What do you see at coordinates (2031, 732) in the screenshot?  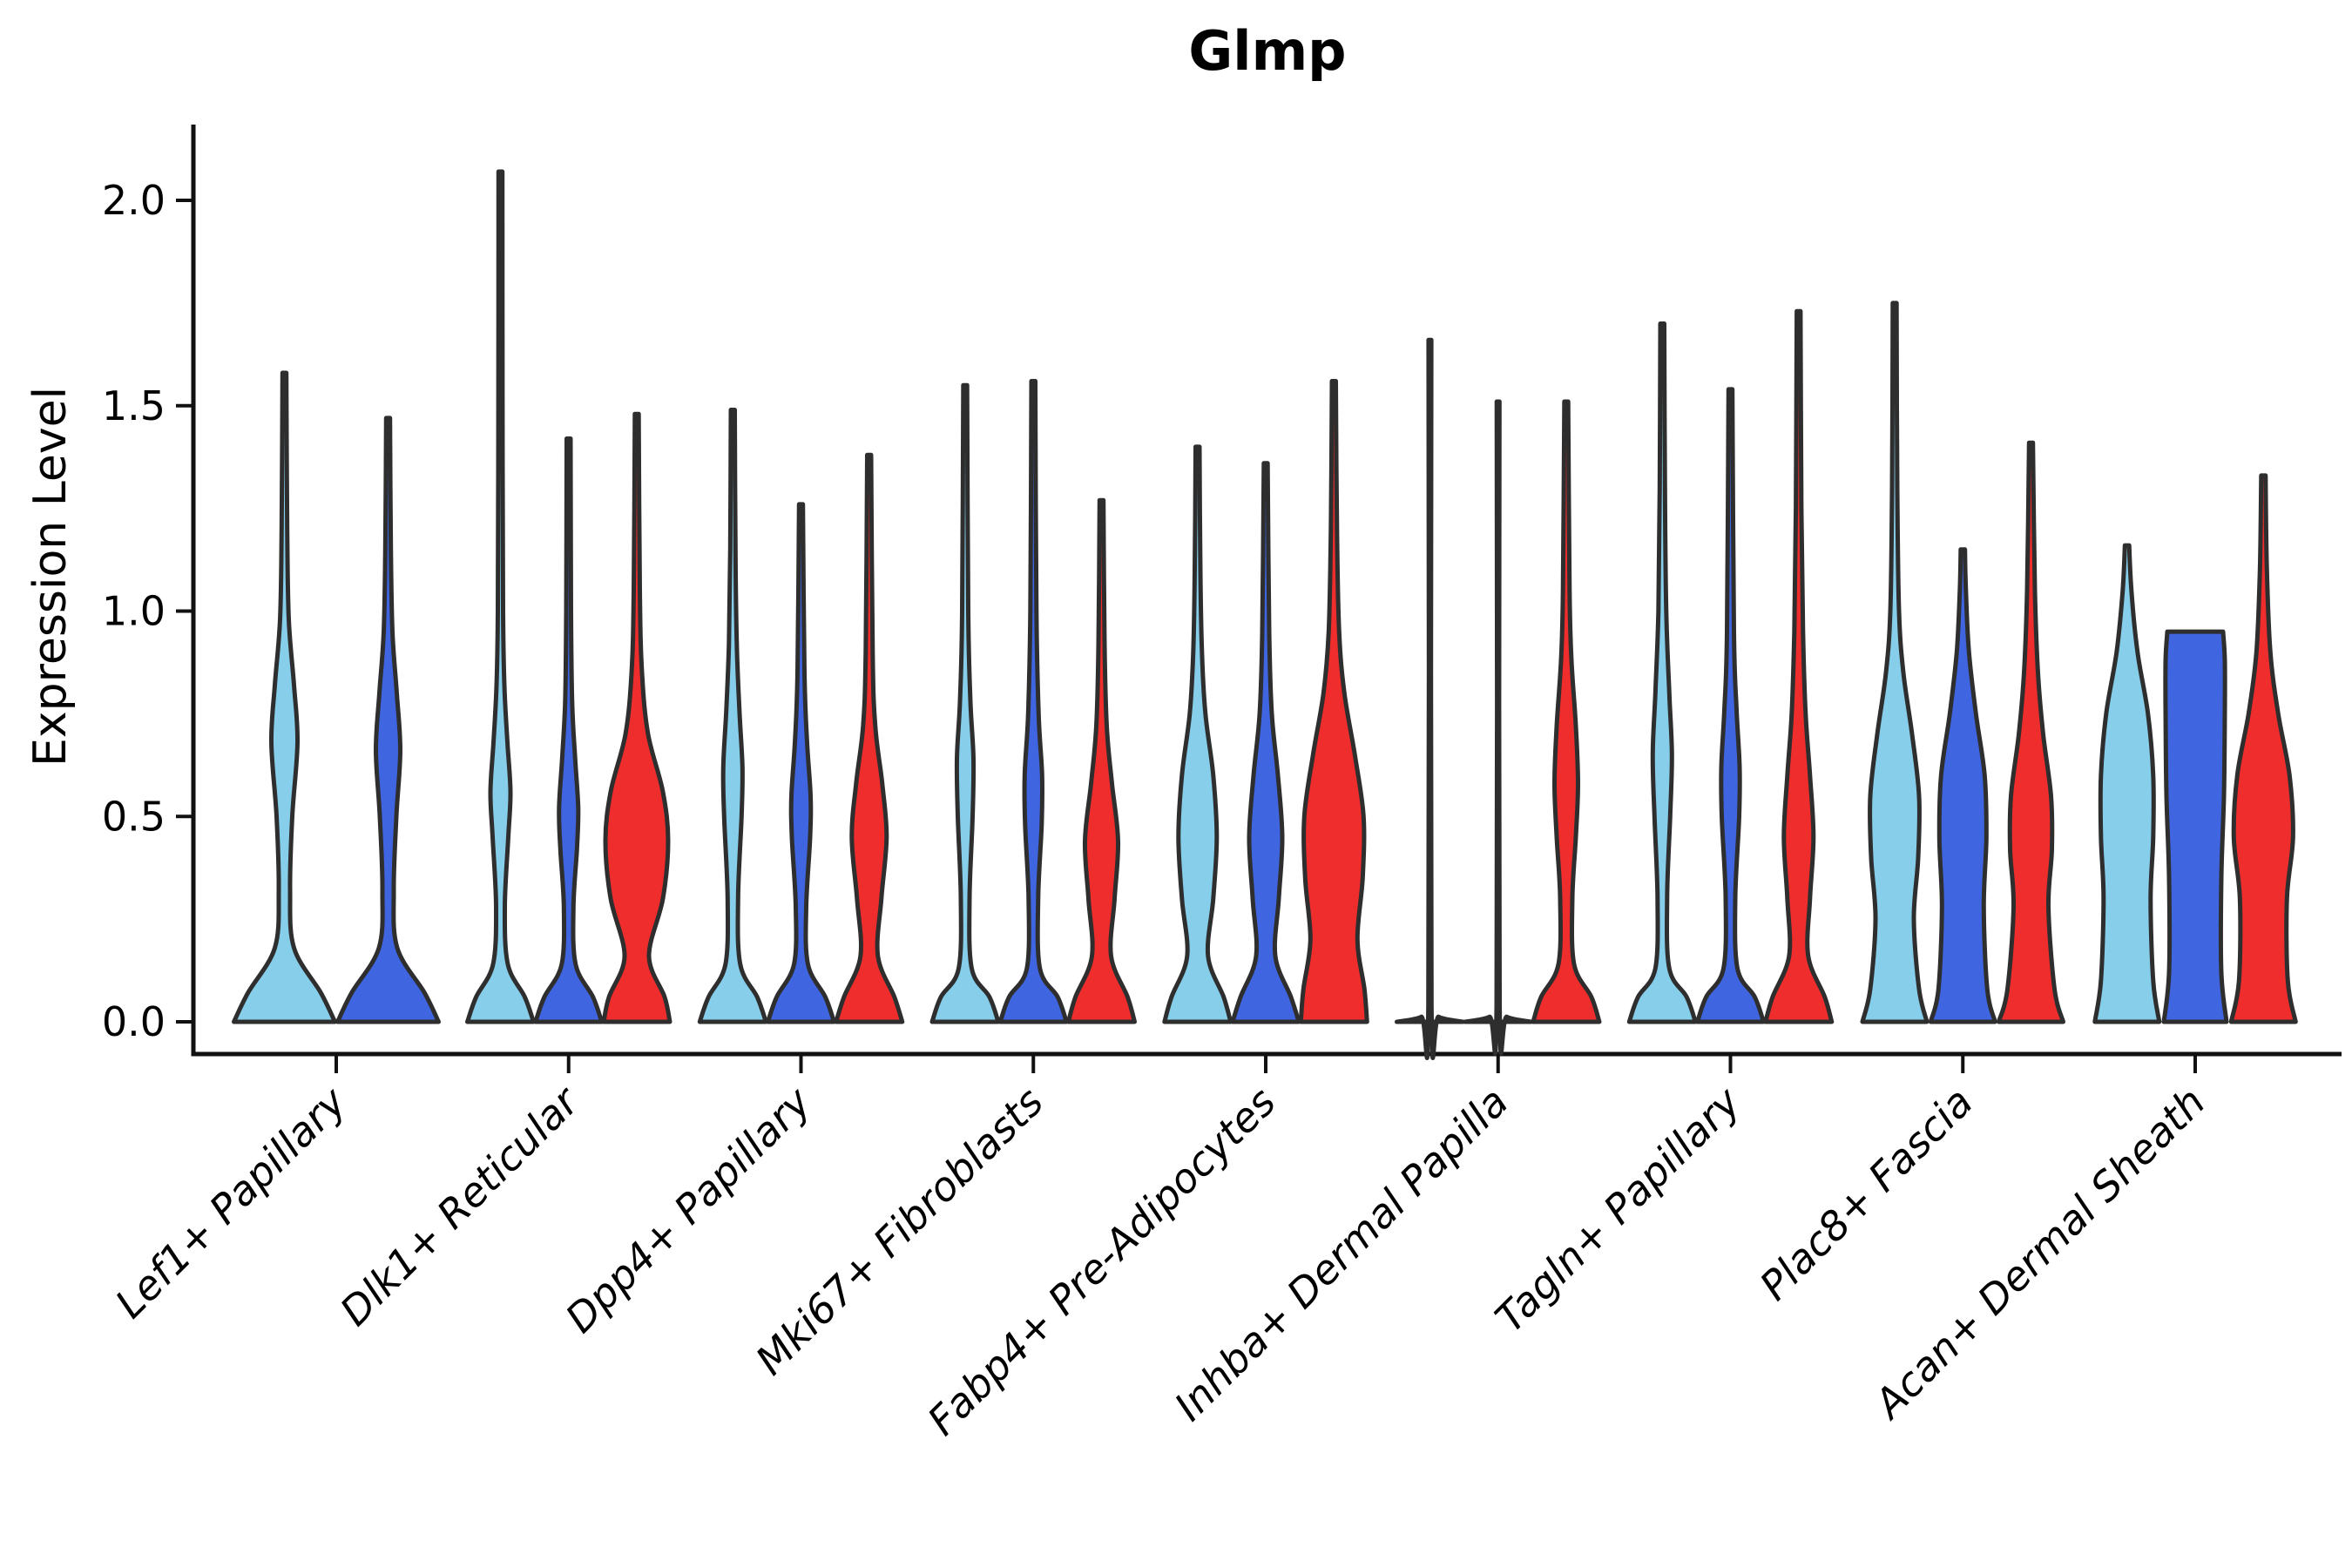 I see `violin-plac8-fascia-red` at bounding box center [2031, 732].